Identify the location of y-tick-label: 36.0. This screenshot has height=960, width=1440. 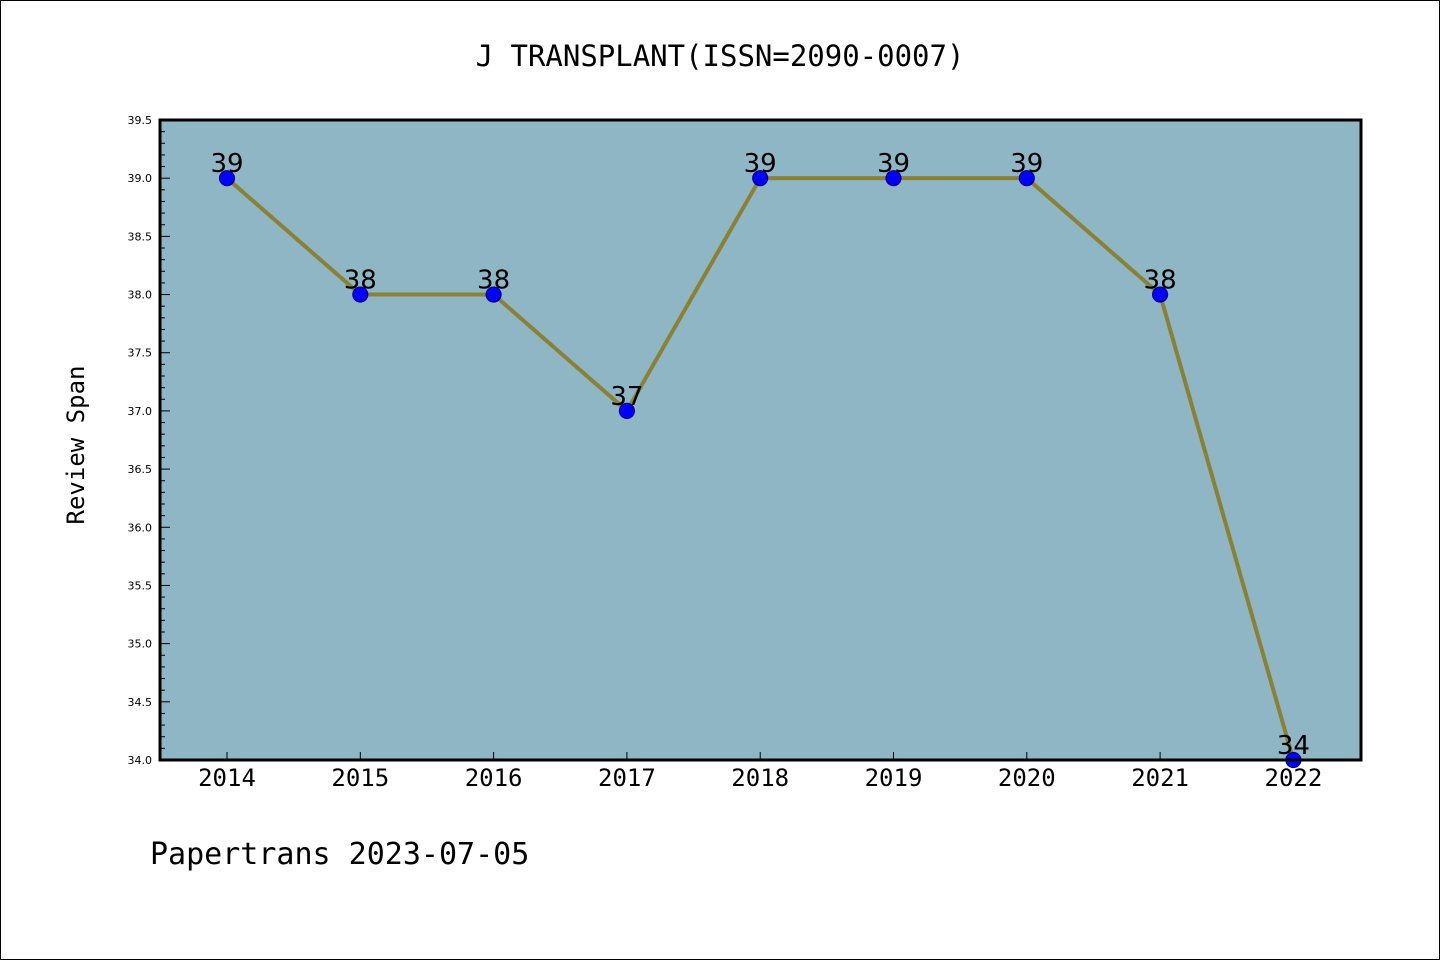
(140, 527).